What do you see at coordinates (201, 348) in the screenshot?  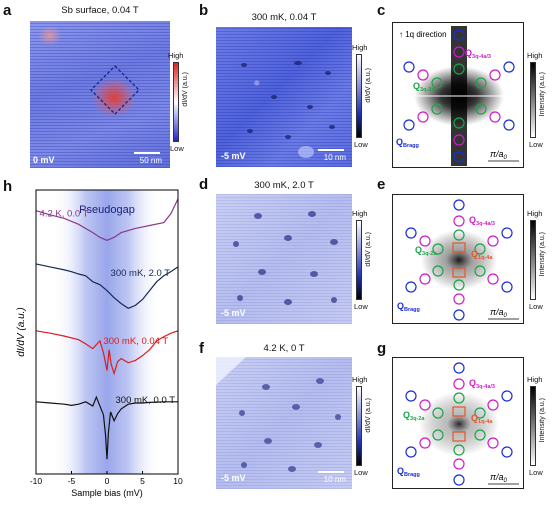 I see `panel-f-letter: f` at bounding box center [201, 348].